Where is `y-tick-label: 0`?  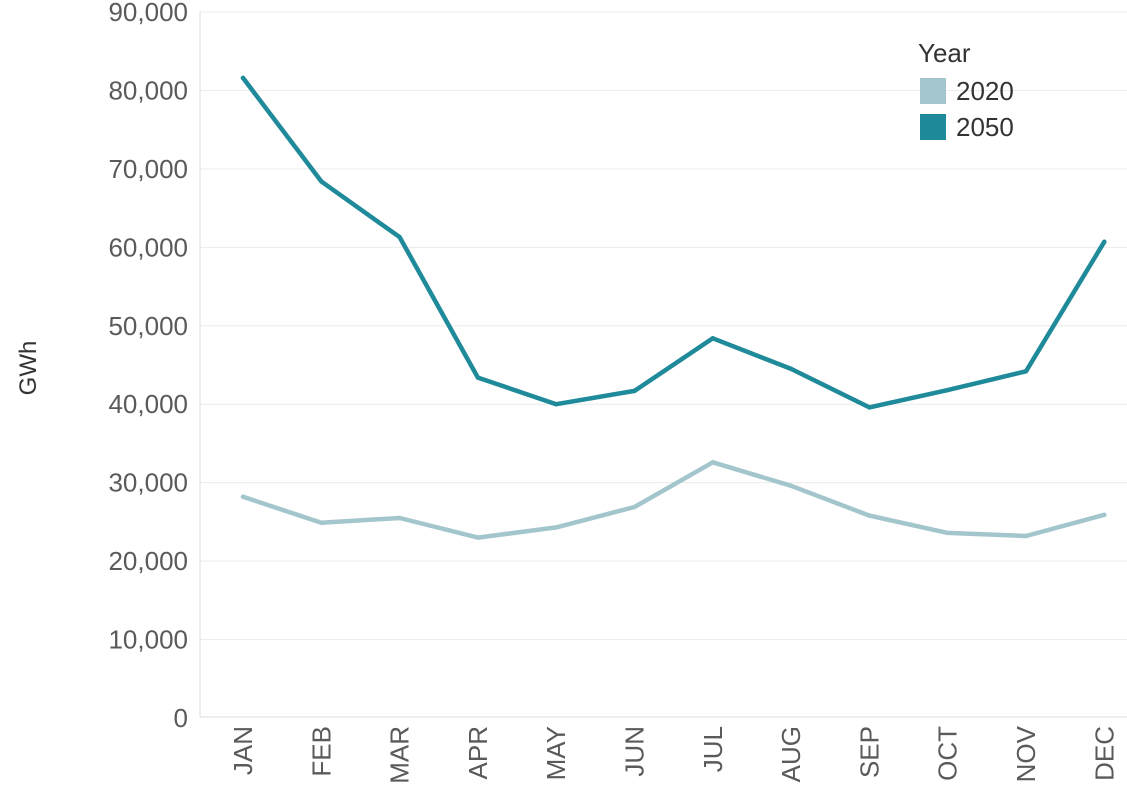
y-tick-label: 0 is located at coordinates (181, 718).